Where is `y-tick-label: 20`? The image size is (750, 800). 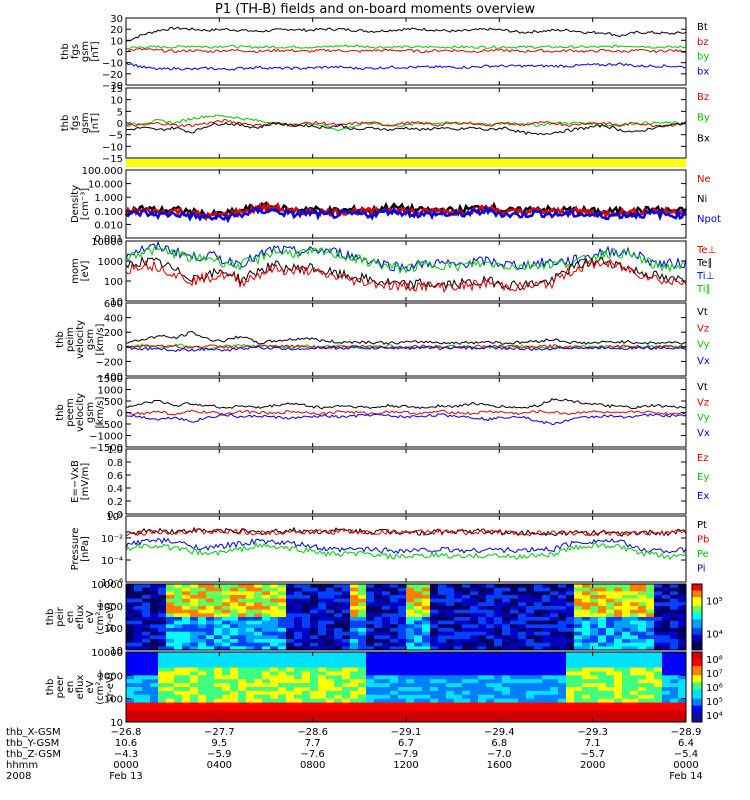 y-tick-label: 20 is located at coordinates (116, 30).